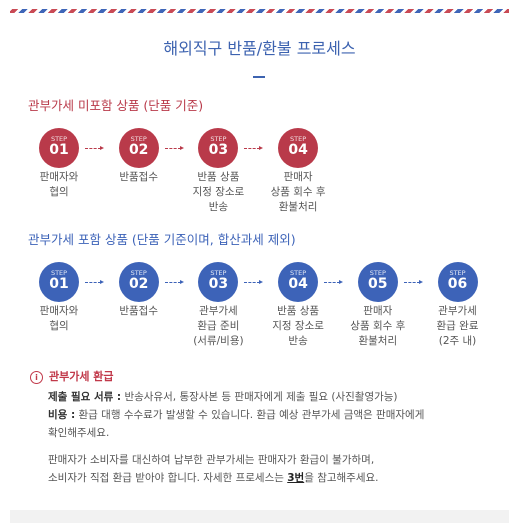 The height and width of the screenshot is (523, 519). Describe the element at coordinates (85, 397) in the screenshot. I see `notice-label: 제출 필요 서류 :` at that location.